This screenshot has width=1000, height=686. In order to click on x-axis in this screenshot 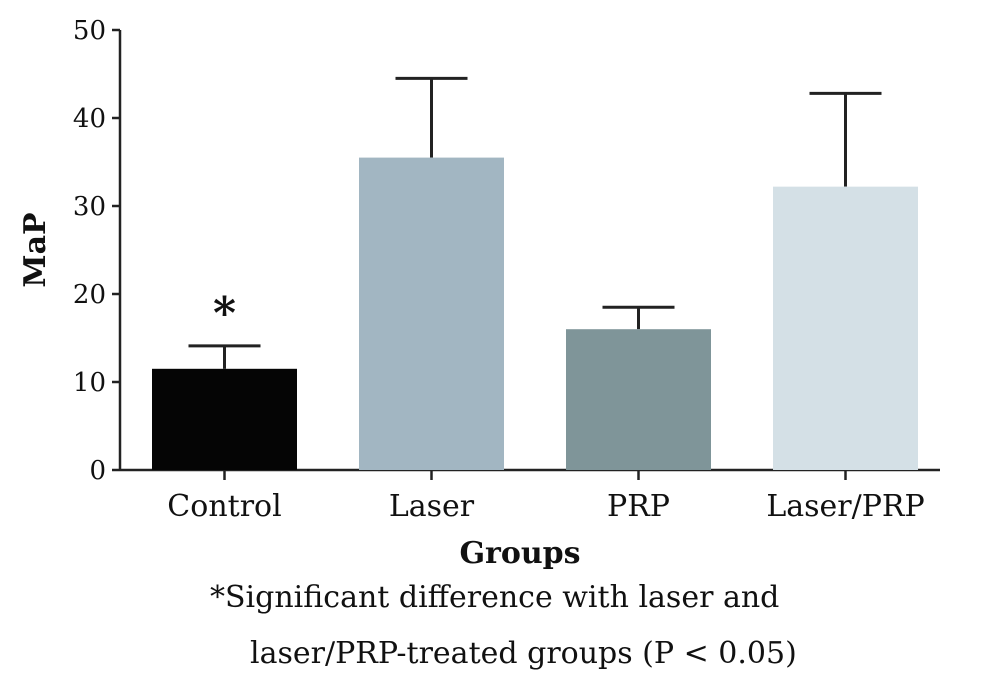, I will do `click(530, 474)`.